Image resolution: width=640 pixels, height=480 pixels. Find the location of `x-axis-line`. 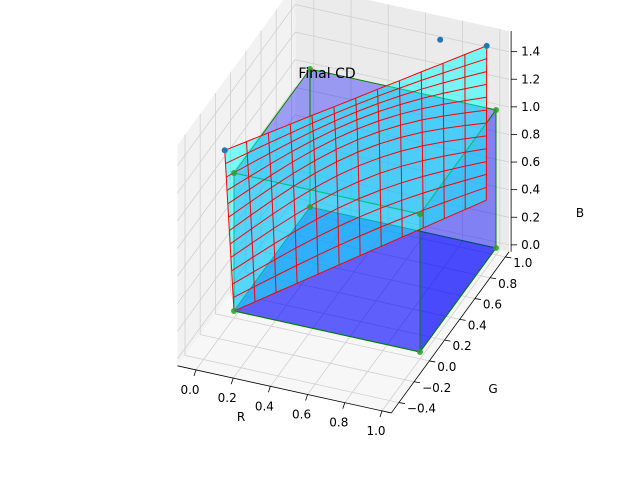

x-axis-line is located at coordinates (284, 389).